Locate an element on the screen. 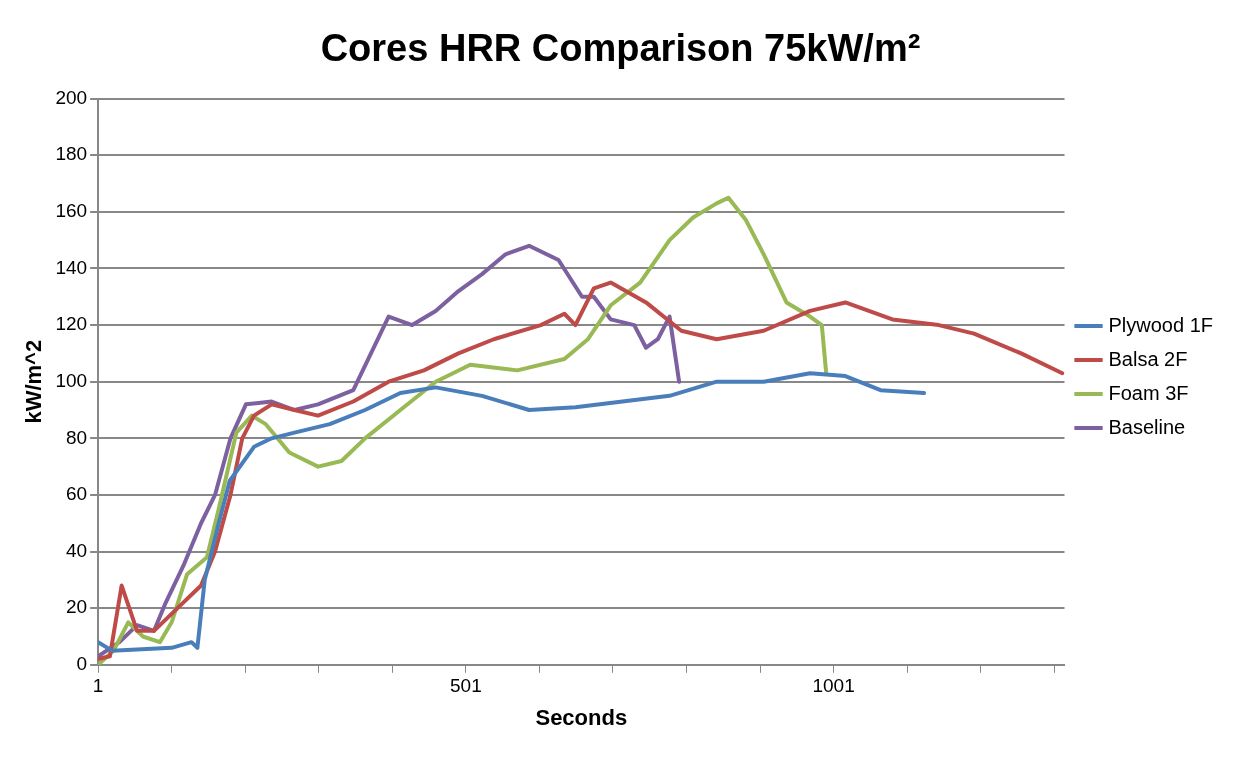  legend-label: Foam 3F is located at coordinates (1148, 392).